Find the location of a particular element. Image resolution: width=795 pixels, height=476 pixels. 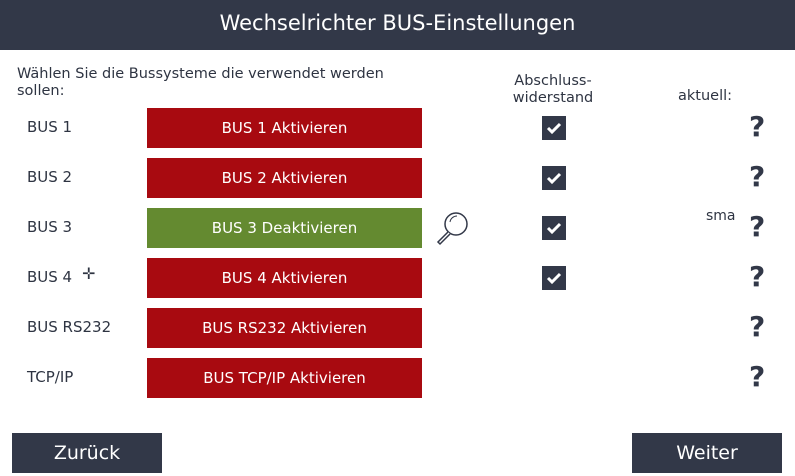

back-button: Zurück is located at coordinates (87, 453).